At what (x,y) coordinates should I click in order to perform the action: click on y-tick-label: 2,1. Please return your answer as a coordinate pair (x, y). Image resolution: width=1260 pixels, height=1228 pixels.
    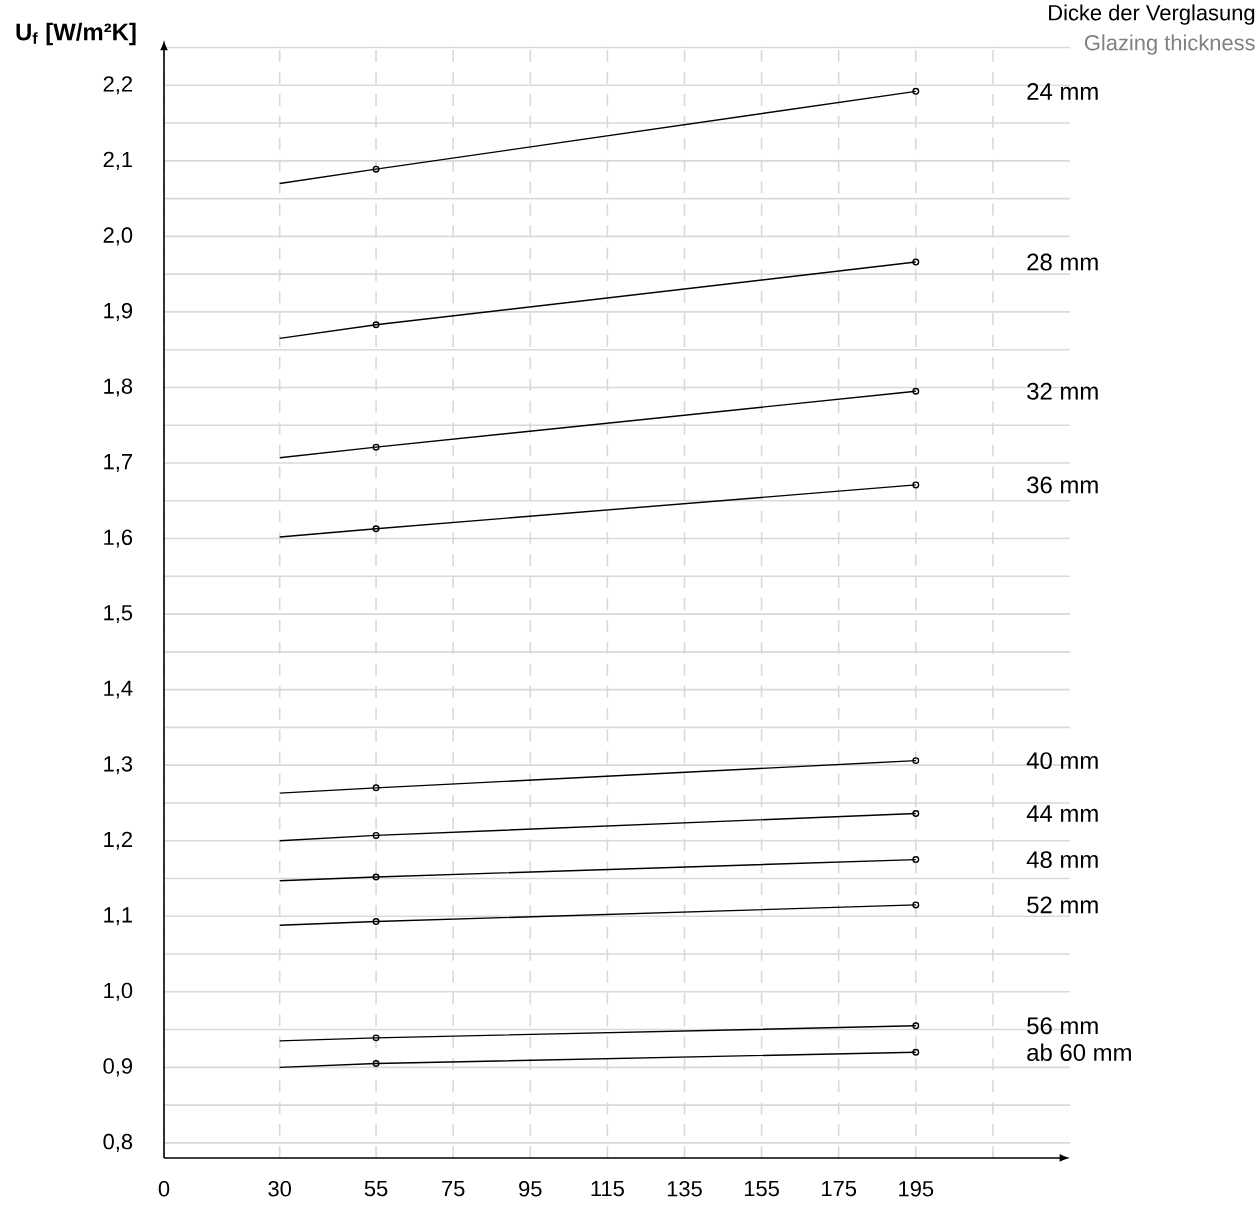
    Looking at the image, I should click on (117, 160).